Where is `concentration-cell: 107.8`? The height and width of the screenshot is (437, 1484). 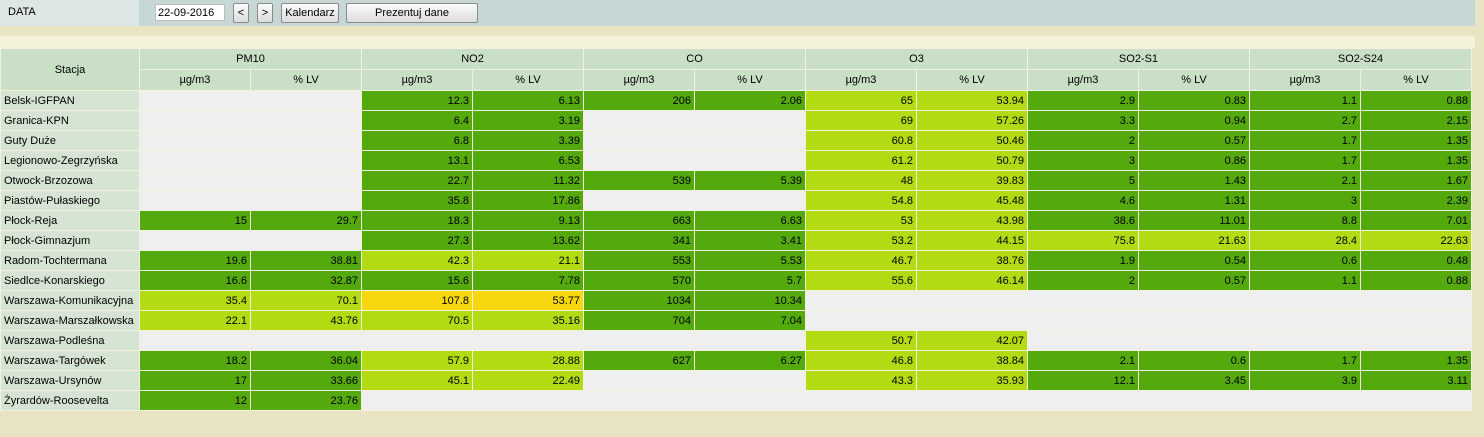
concentration-cell: 107.8 is located at coordinates (417, 300).